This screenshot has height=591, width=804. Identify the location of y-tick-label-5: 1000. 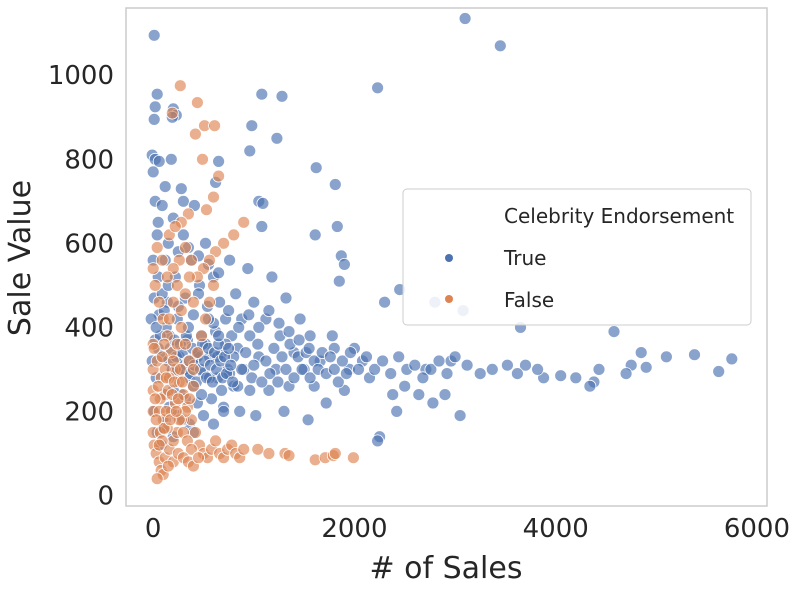
(81, 76).